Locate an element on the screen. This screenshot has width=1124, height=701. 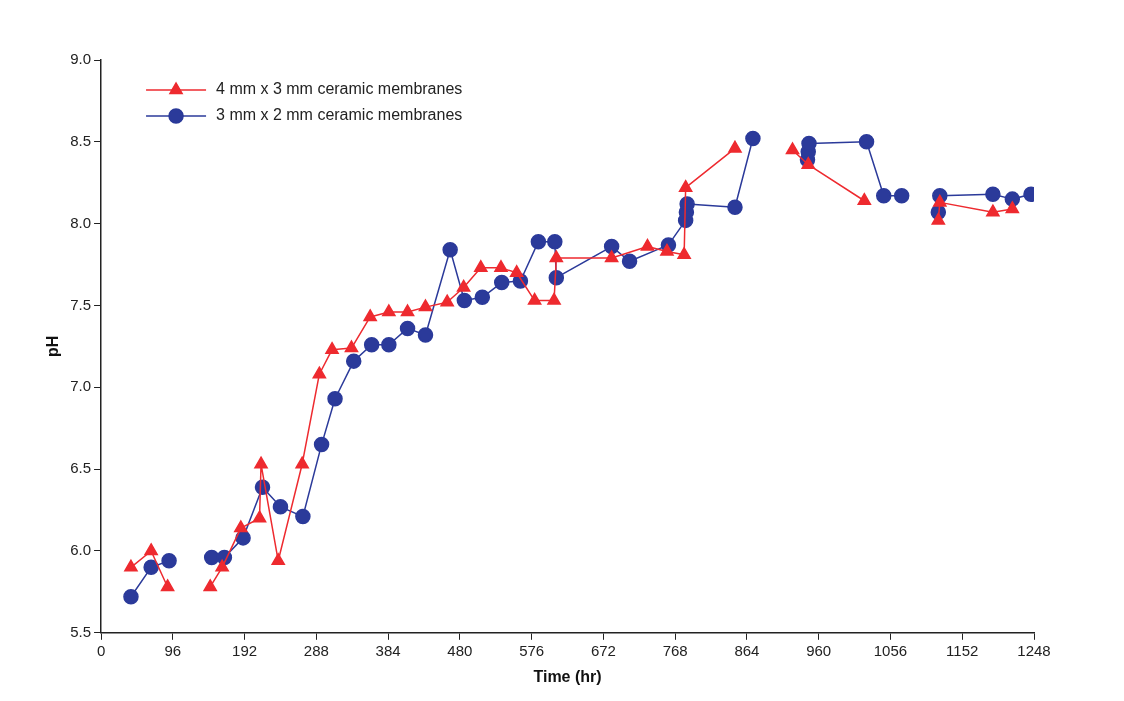
y-tick-label: 5.5 is located at coordinates (81, 631).